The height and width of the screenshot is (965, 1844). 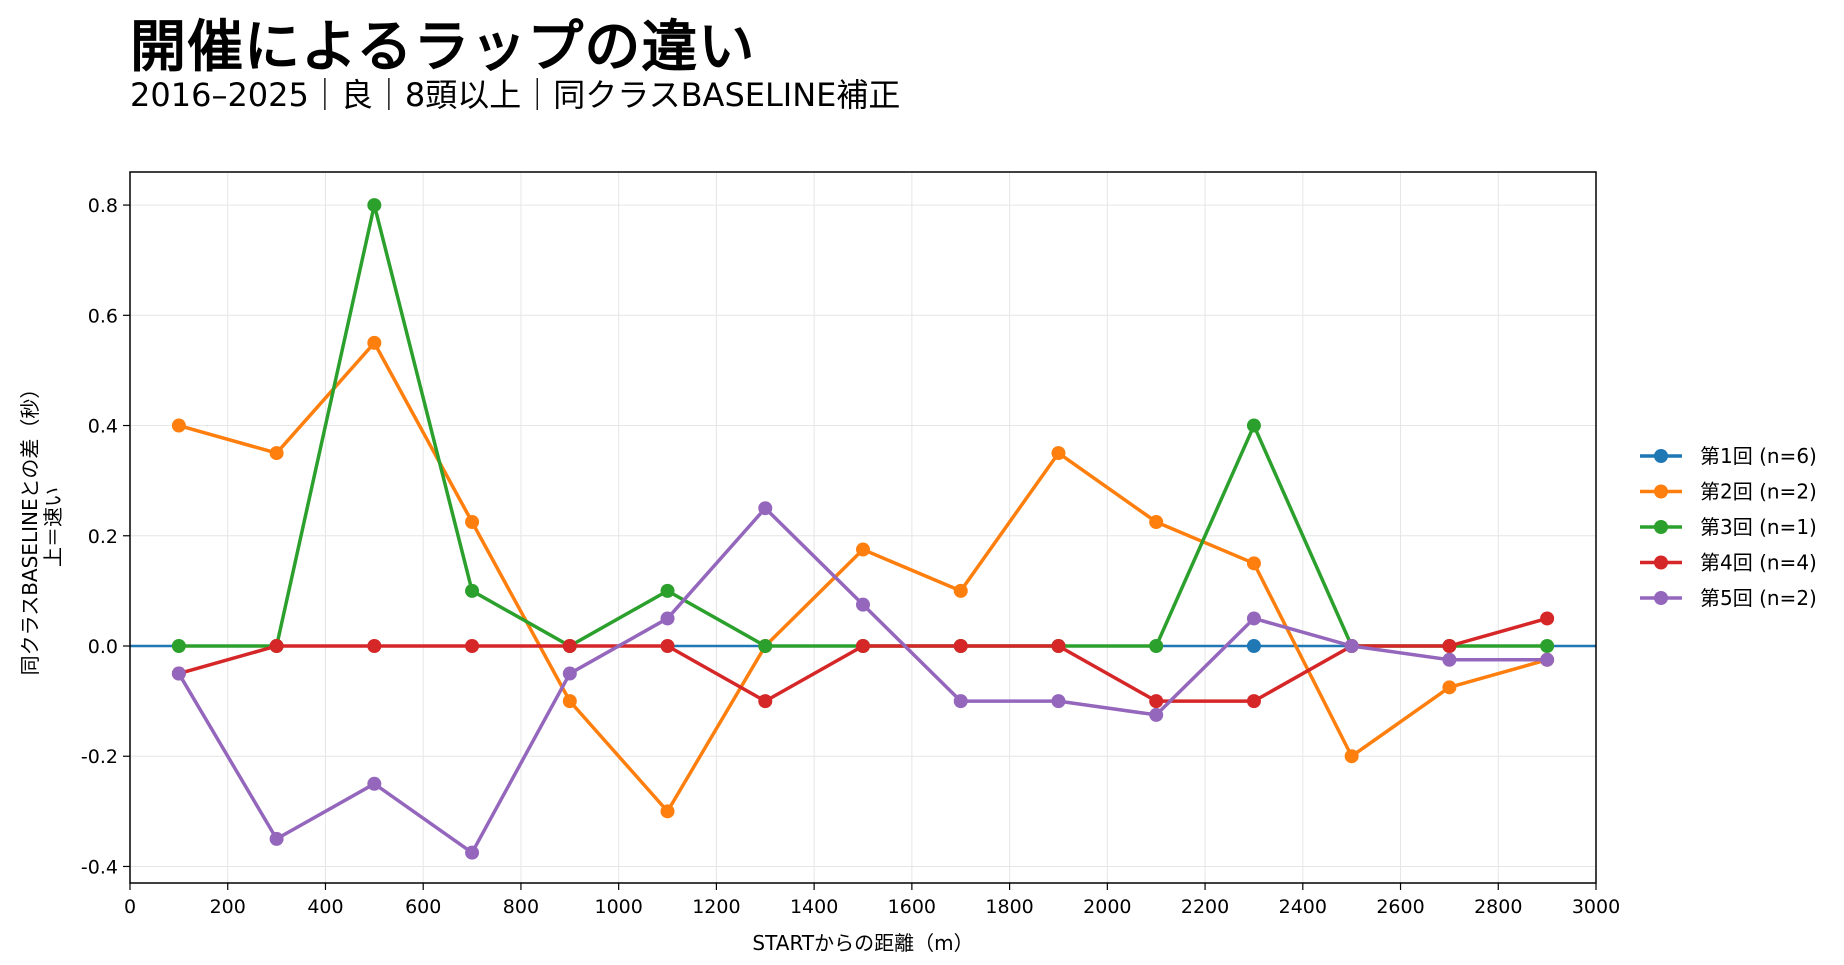 What do you see at coordinates (618, 907) in the screenshot?
I see `x-tick-label: 1000` at bounding box center [618, 907].